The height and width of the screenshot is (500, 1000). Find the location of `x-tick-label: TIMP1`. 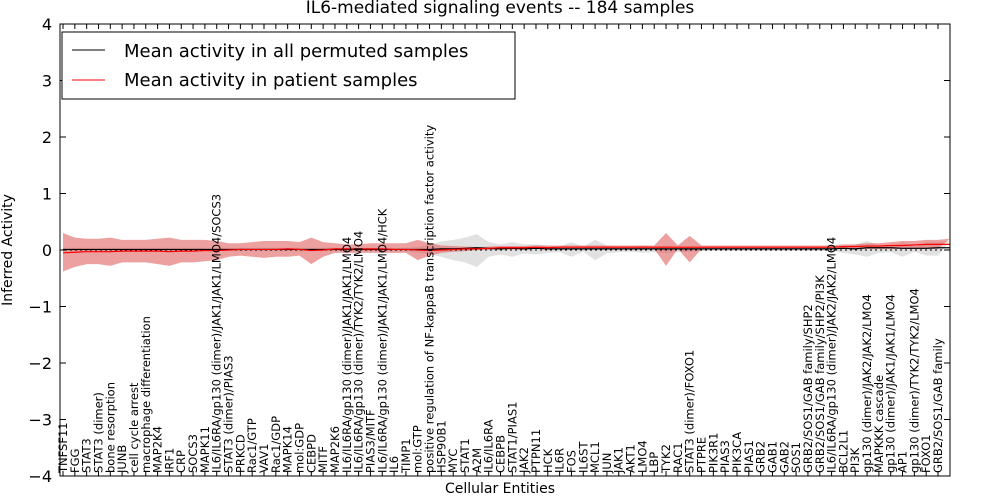

x-tick-label: TIMP1 is located at coordinates (406, 456).